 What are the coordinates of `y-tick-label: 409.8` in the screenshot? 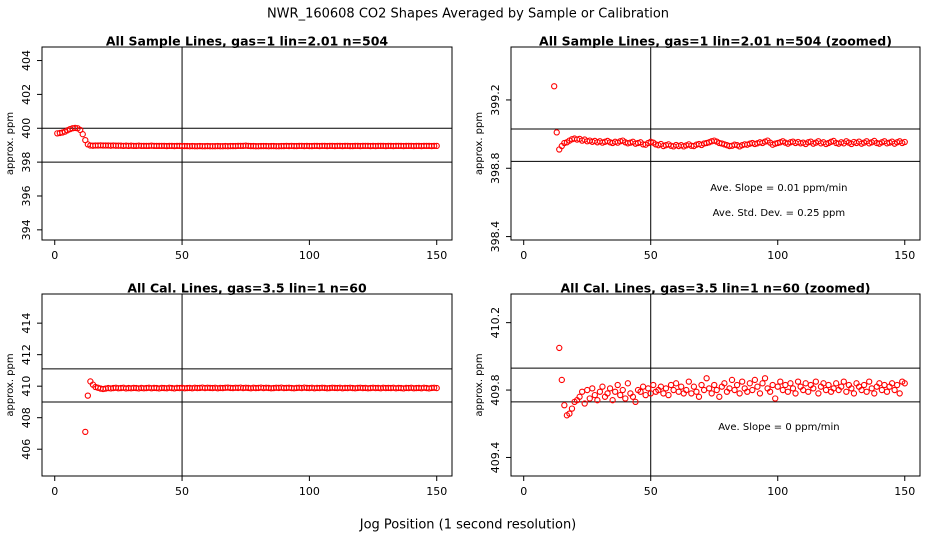 It's located at (495, 390).